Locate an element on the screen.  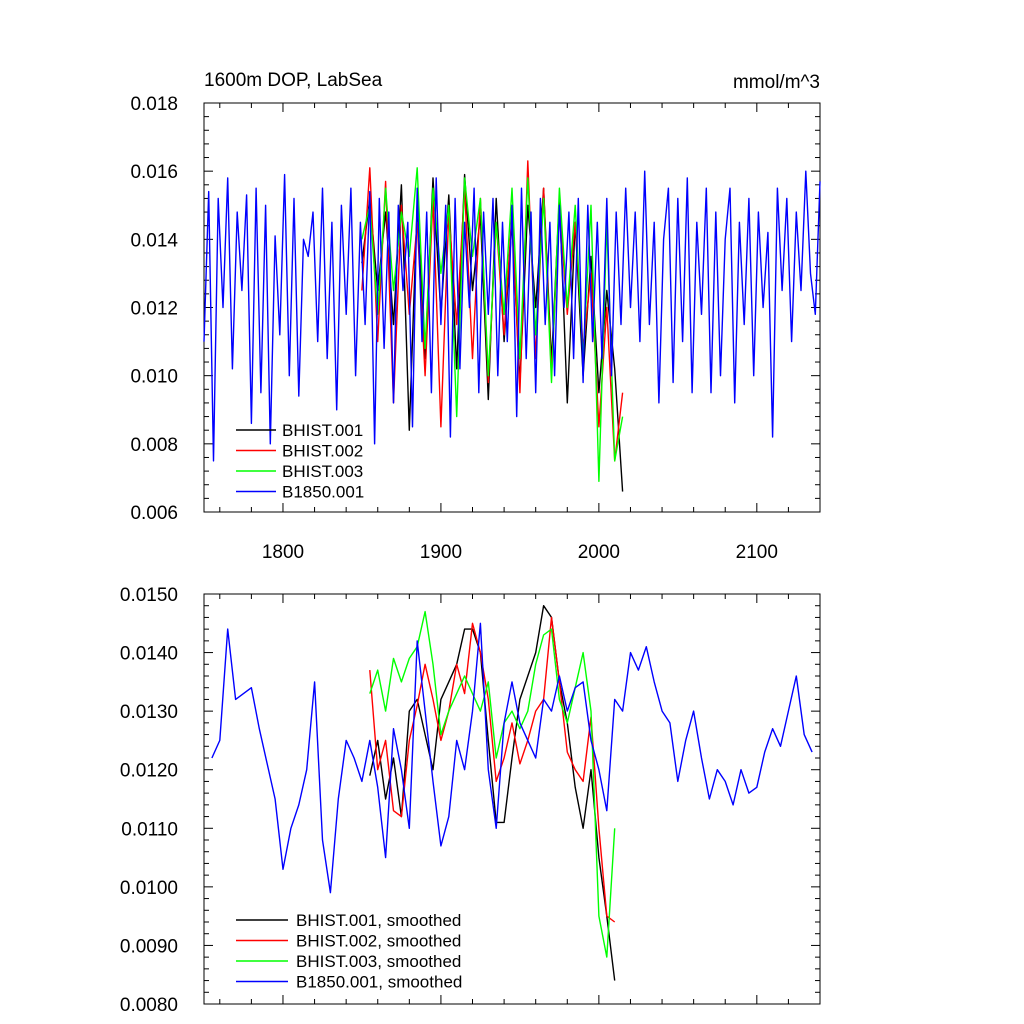
y-tick-label: 0.0130 is located at coordinates (149, 712).